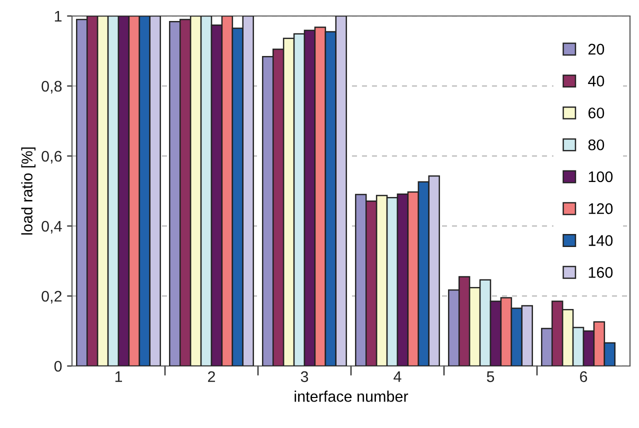  I want to click on x-tick-label: 3, so click(304, 376).